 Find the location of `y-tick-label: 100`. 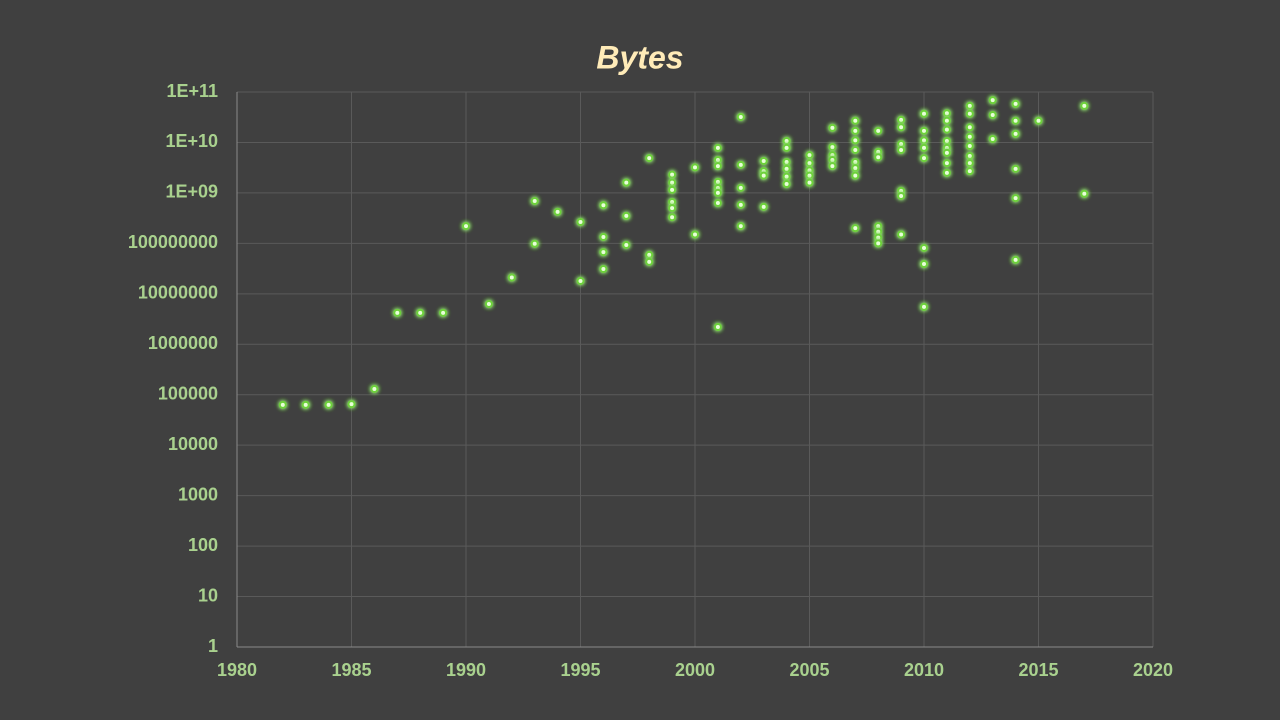

y-tick-label: 100 is located at coordinates (203, 545).